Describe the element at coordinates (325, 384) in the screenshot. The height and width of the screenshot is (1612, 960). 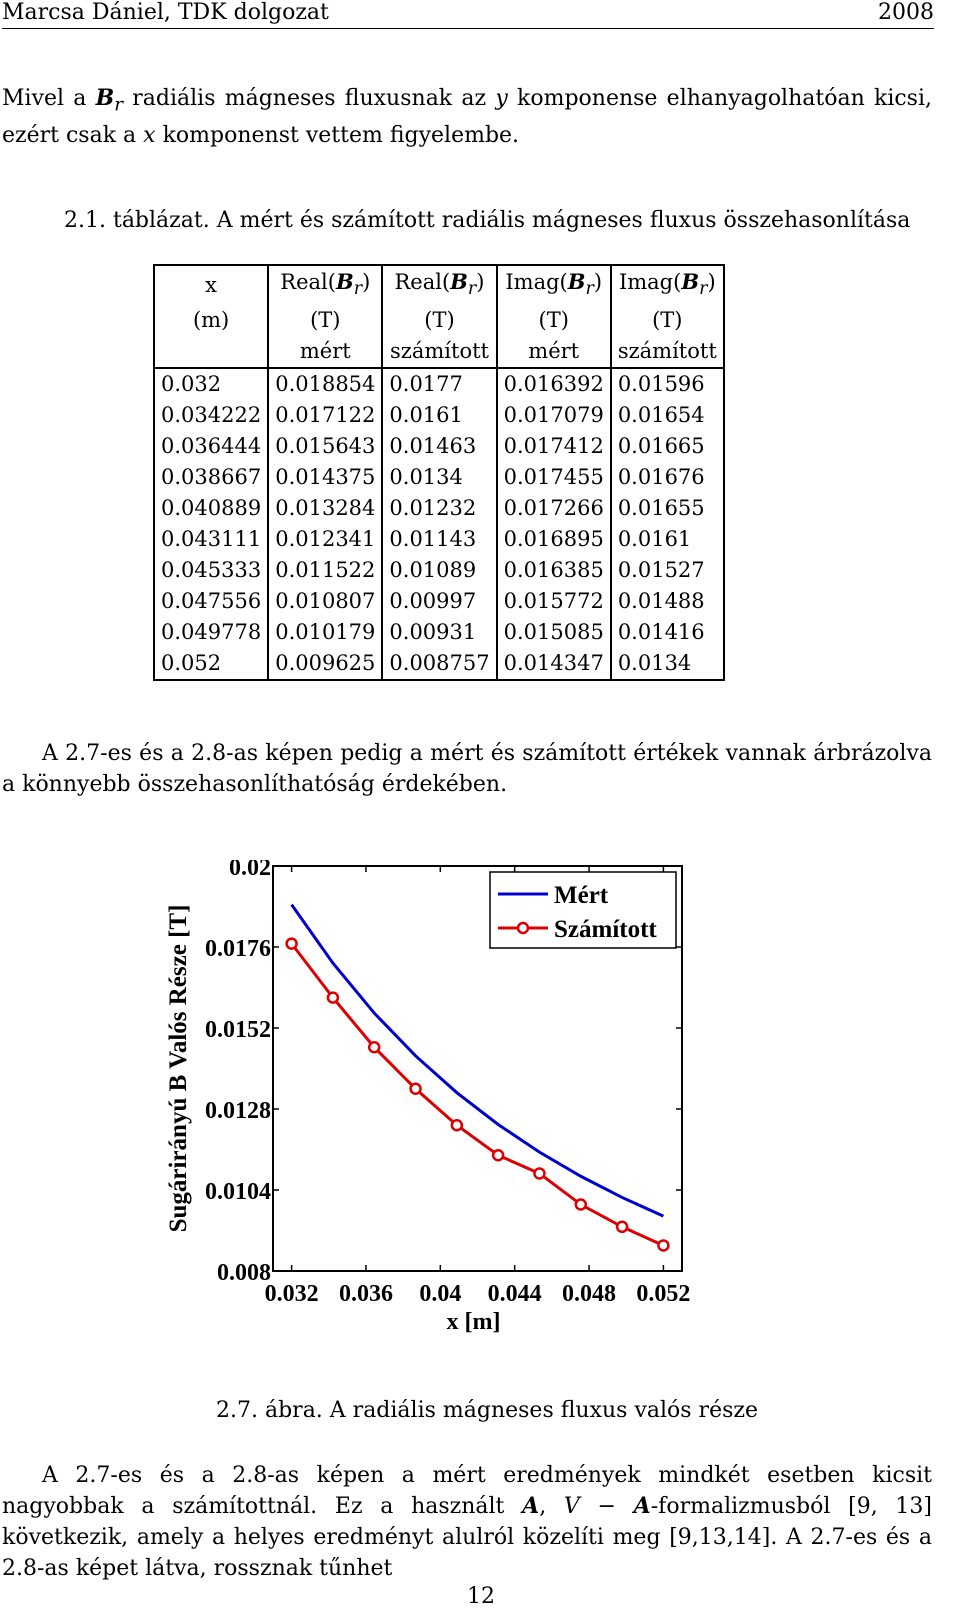
I see `table-cell: 0.018854` at that location.